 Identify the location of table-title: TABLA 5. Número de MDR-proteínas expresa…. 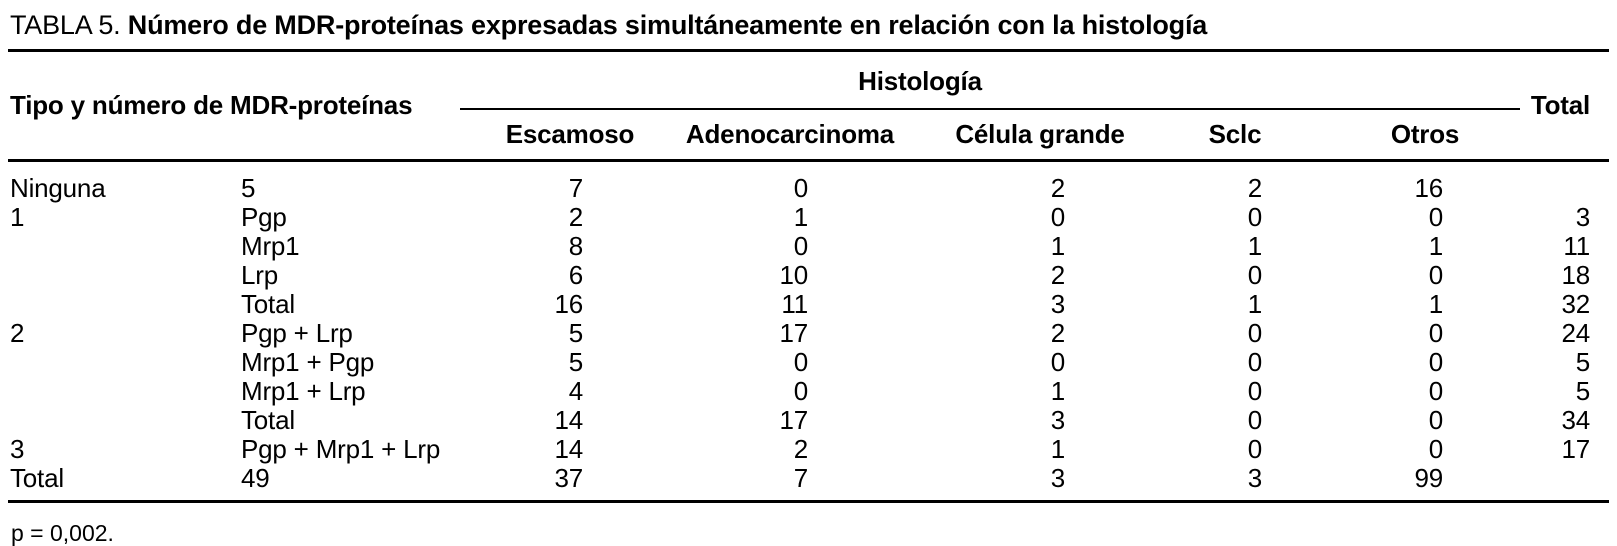
(808, 28).